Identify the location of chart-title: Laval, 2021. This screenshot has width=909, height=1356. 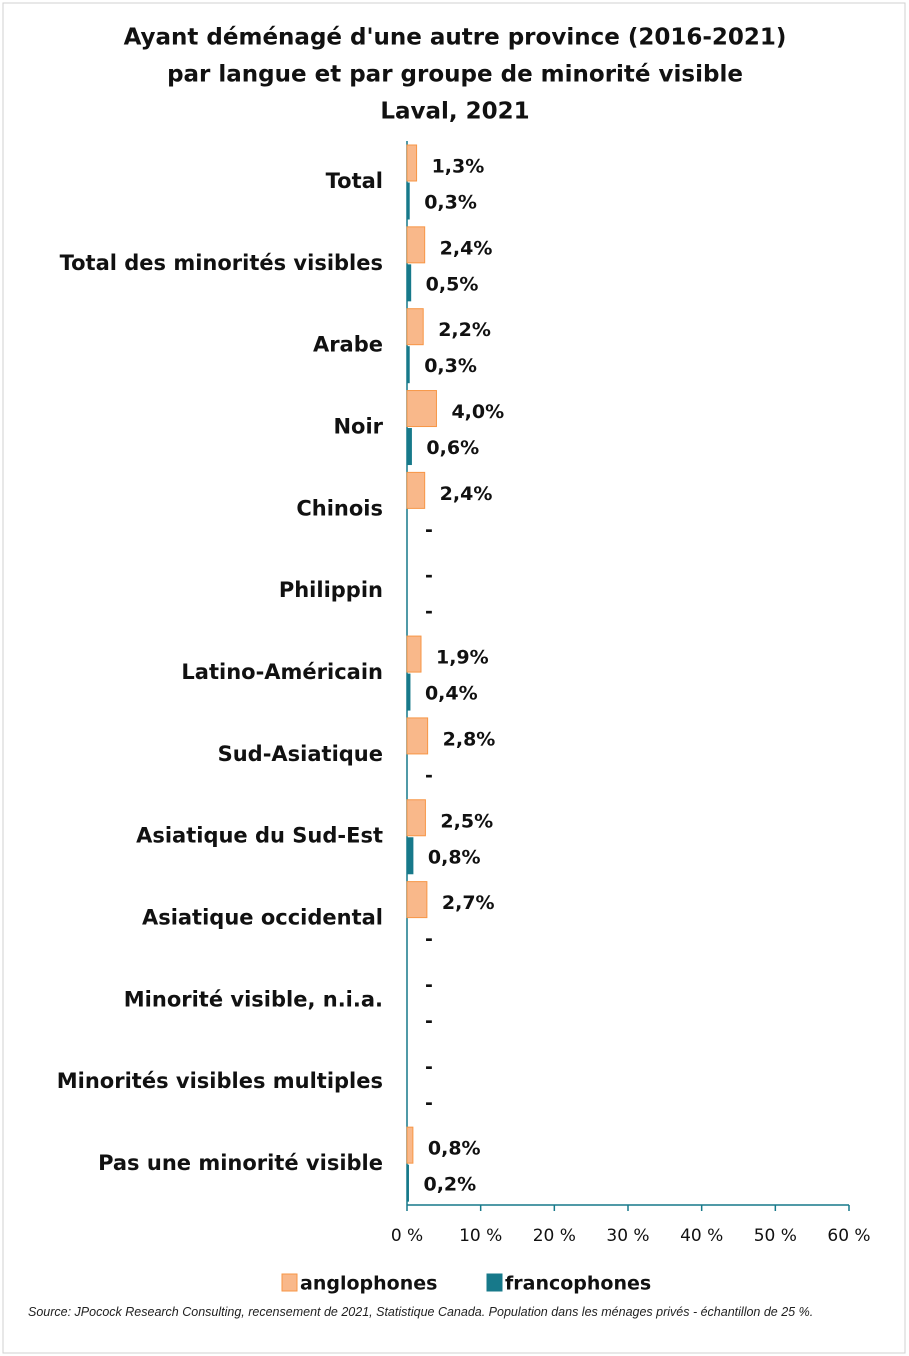
(454, 112).